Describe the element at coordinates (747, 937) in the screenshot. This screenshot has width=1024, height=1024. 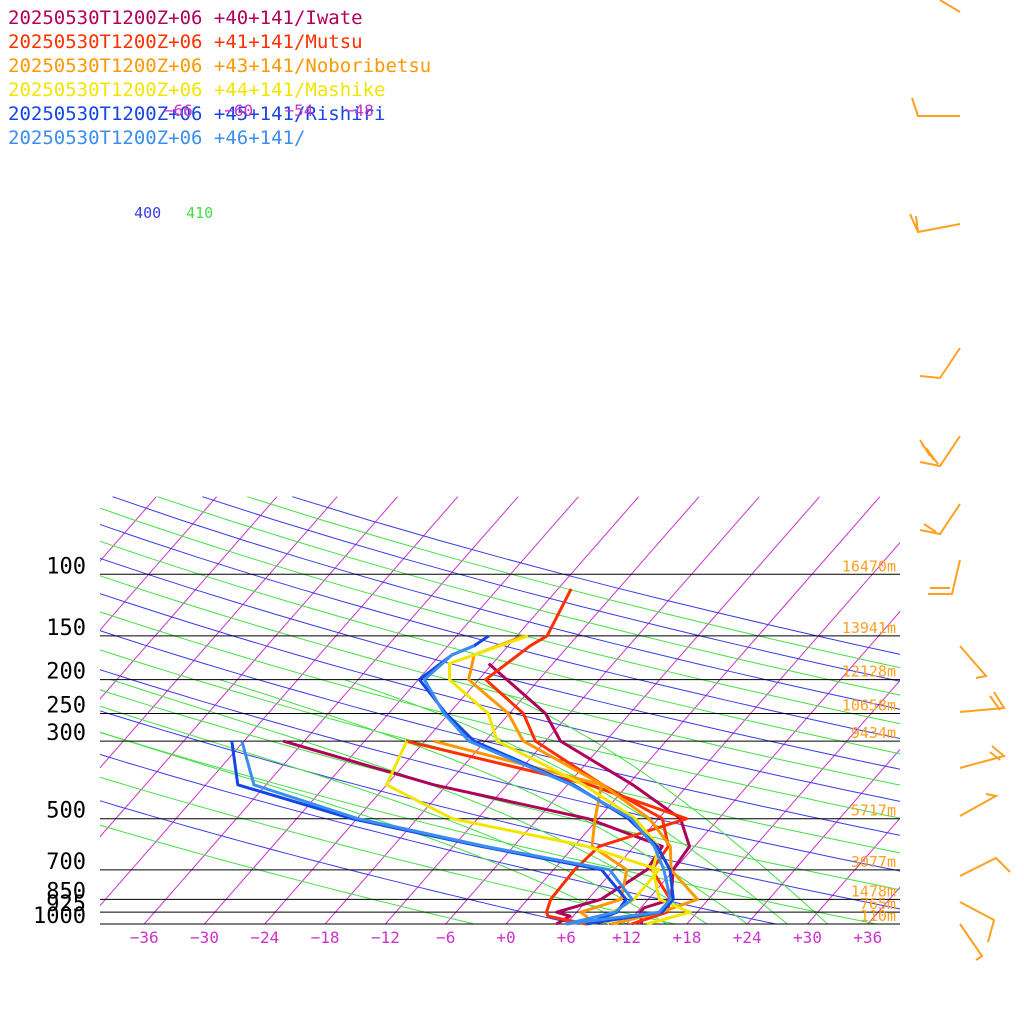
I see `temperature-tick-label: +24` at that location.